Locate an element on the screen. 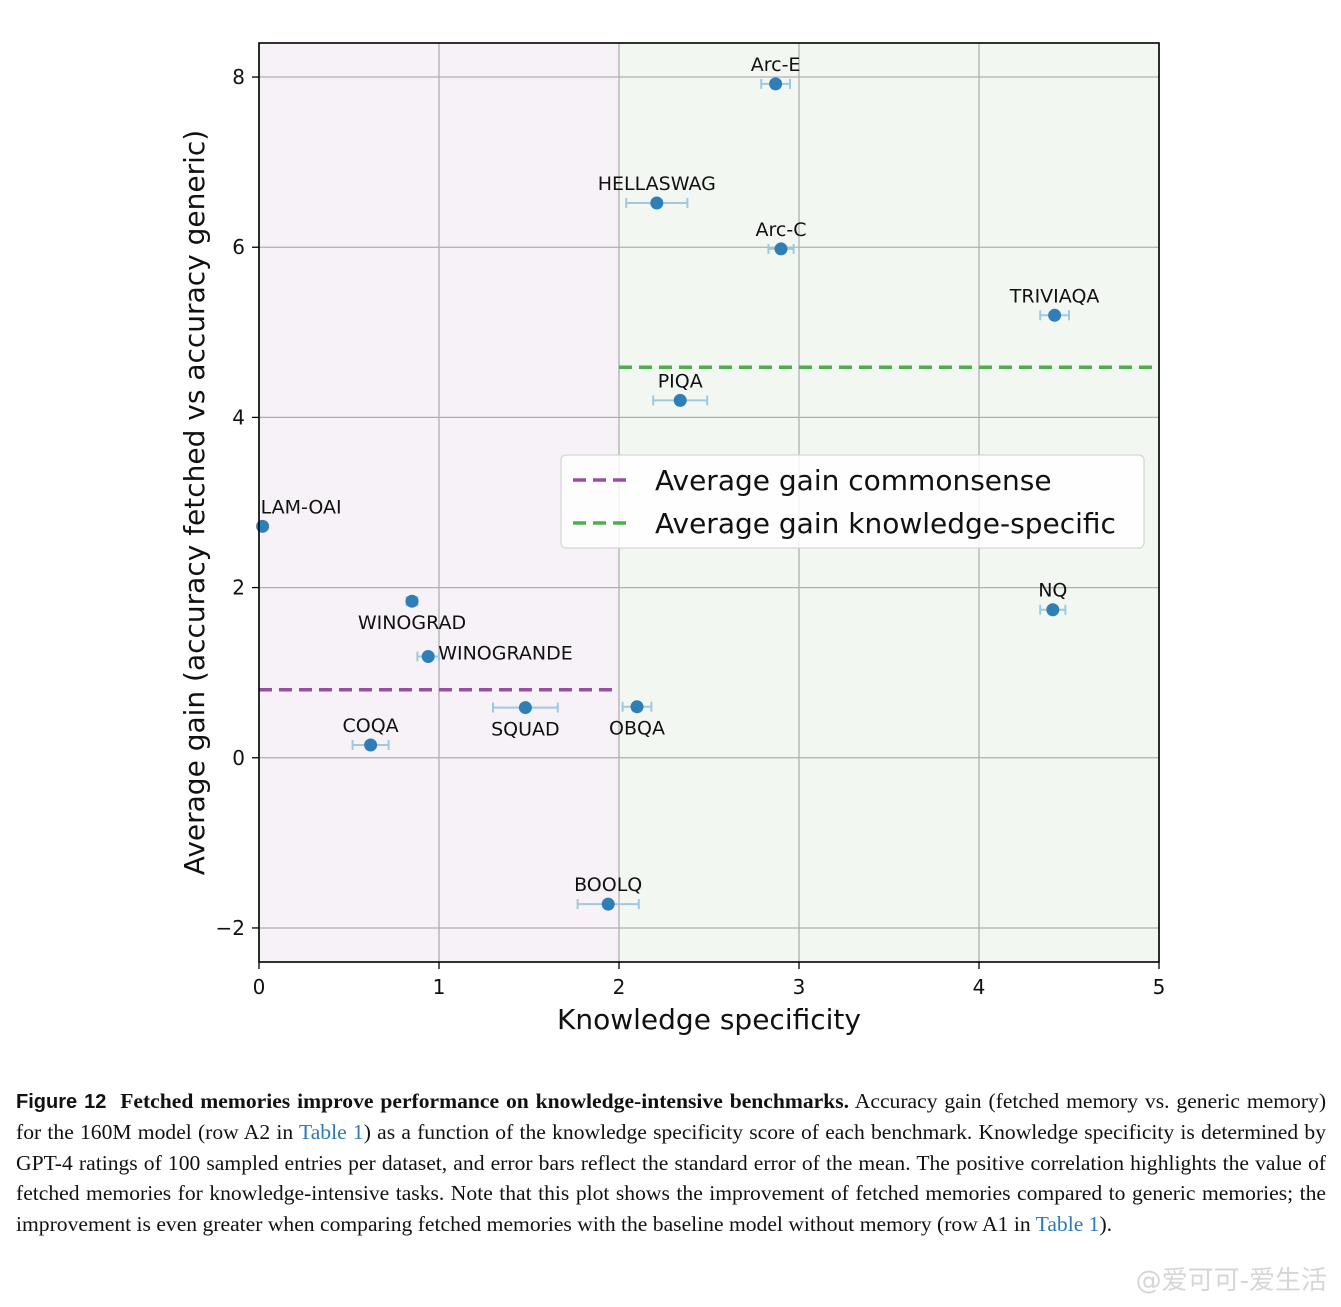 This screenshot has height=1307, width=1341. x-tick-label: 4 is located at coordinates (979, 987).